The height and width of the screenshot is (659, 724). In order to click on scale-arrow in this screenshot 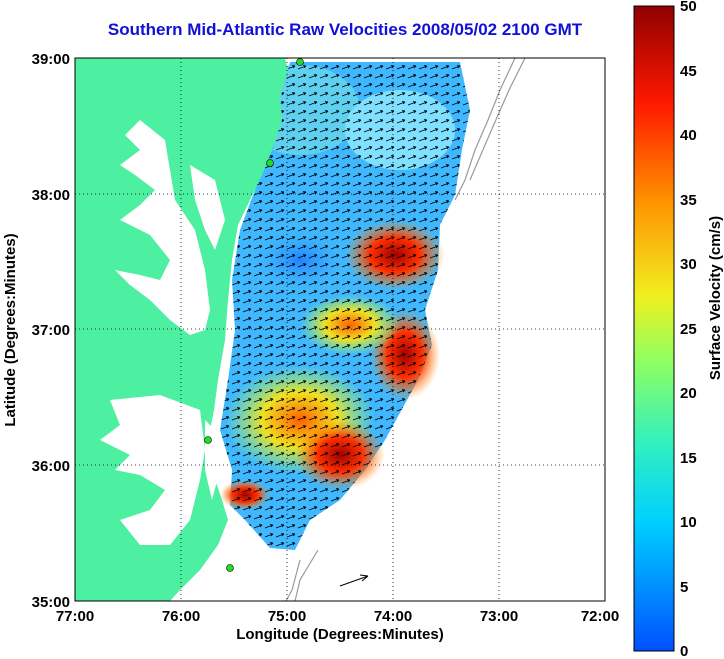, I will do `click(354, 580)`.